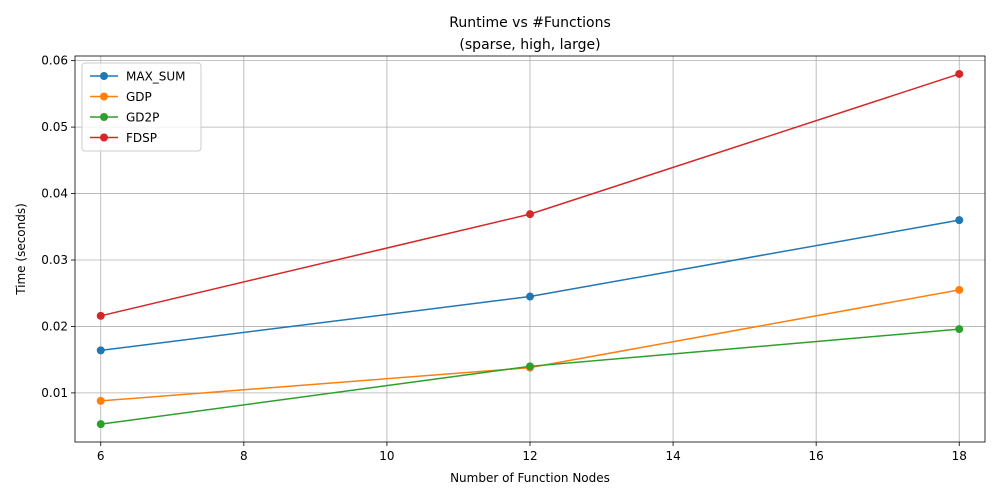  I want to click on y-tick-label: 0.01, so click(54, 393).